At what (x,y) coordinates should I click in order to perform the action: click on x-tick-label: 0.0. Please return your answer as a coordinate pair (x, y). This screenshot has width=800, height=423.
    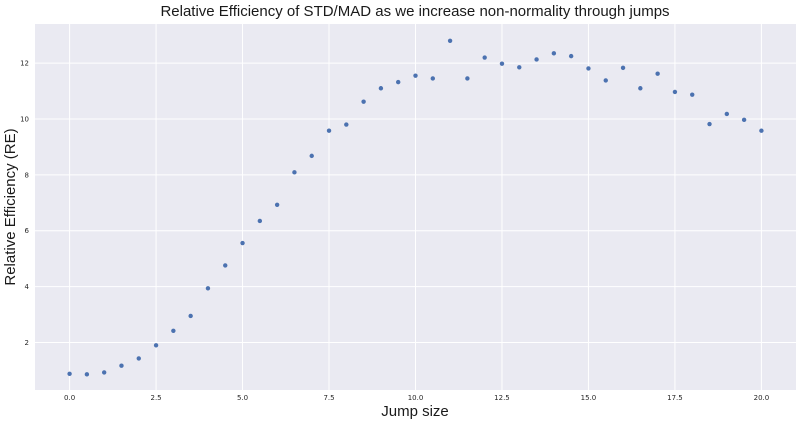
    Looking at the image, I should click on (69, 398).